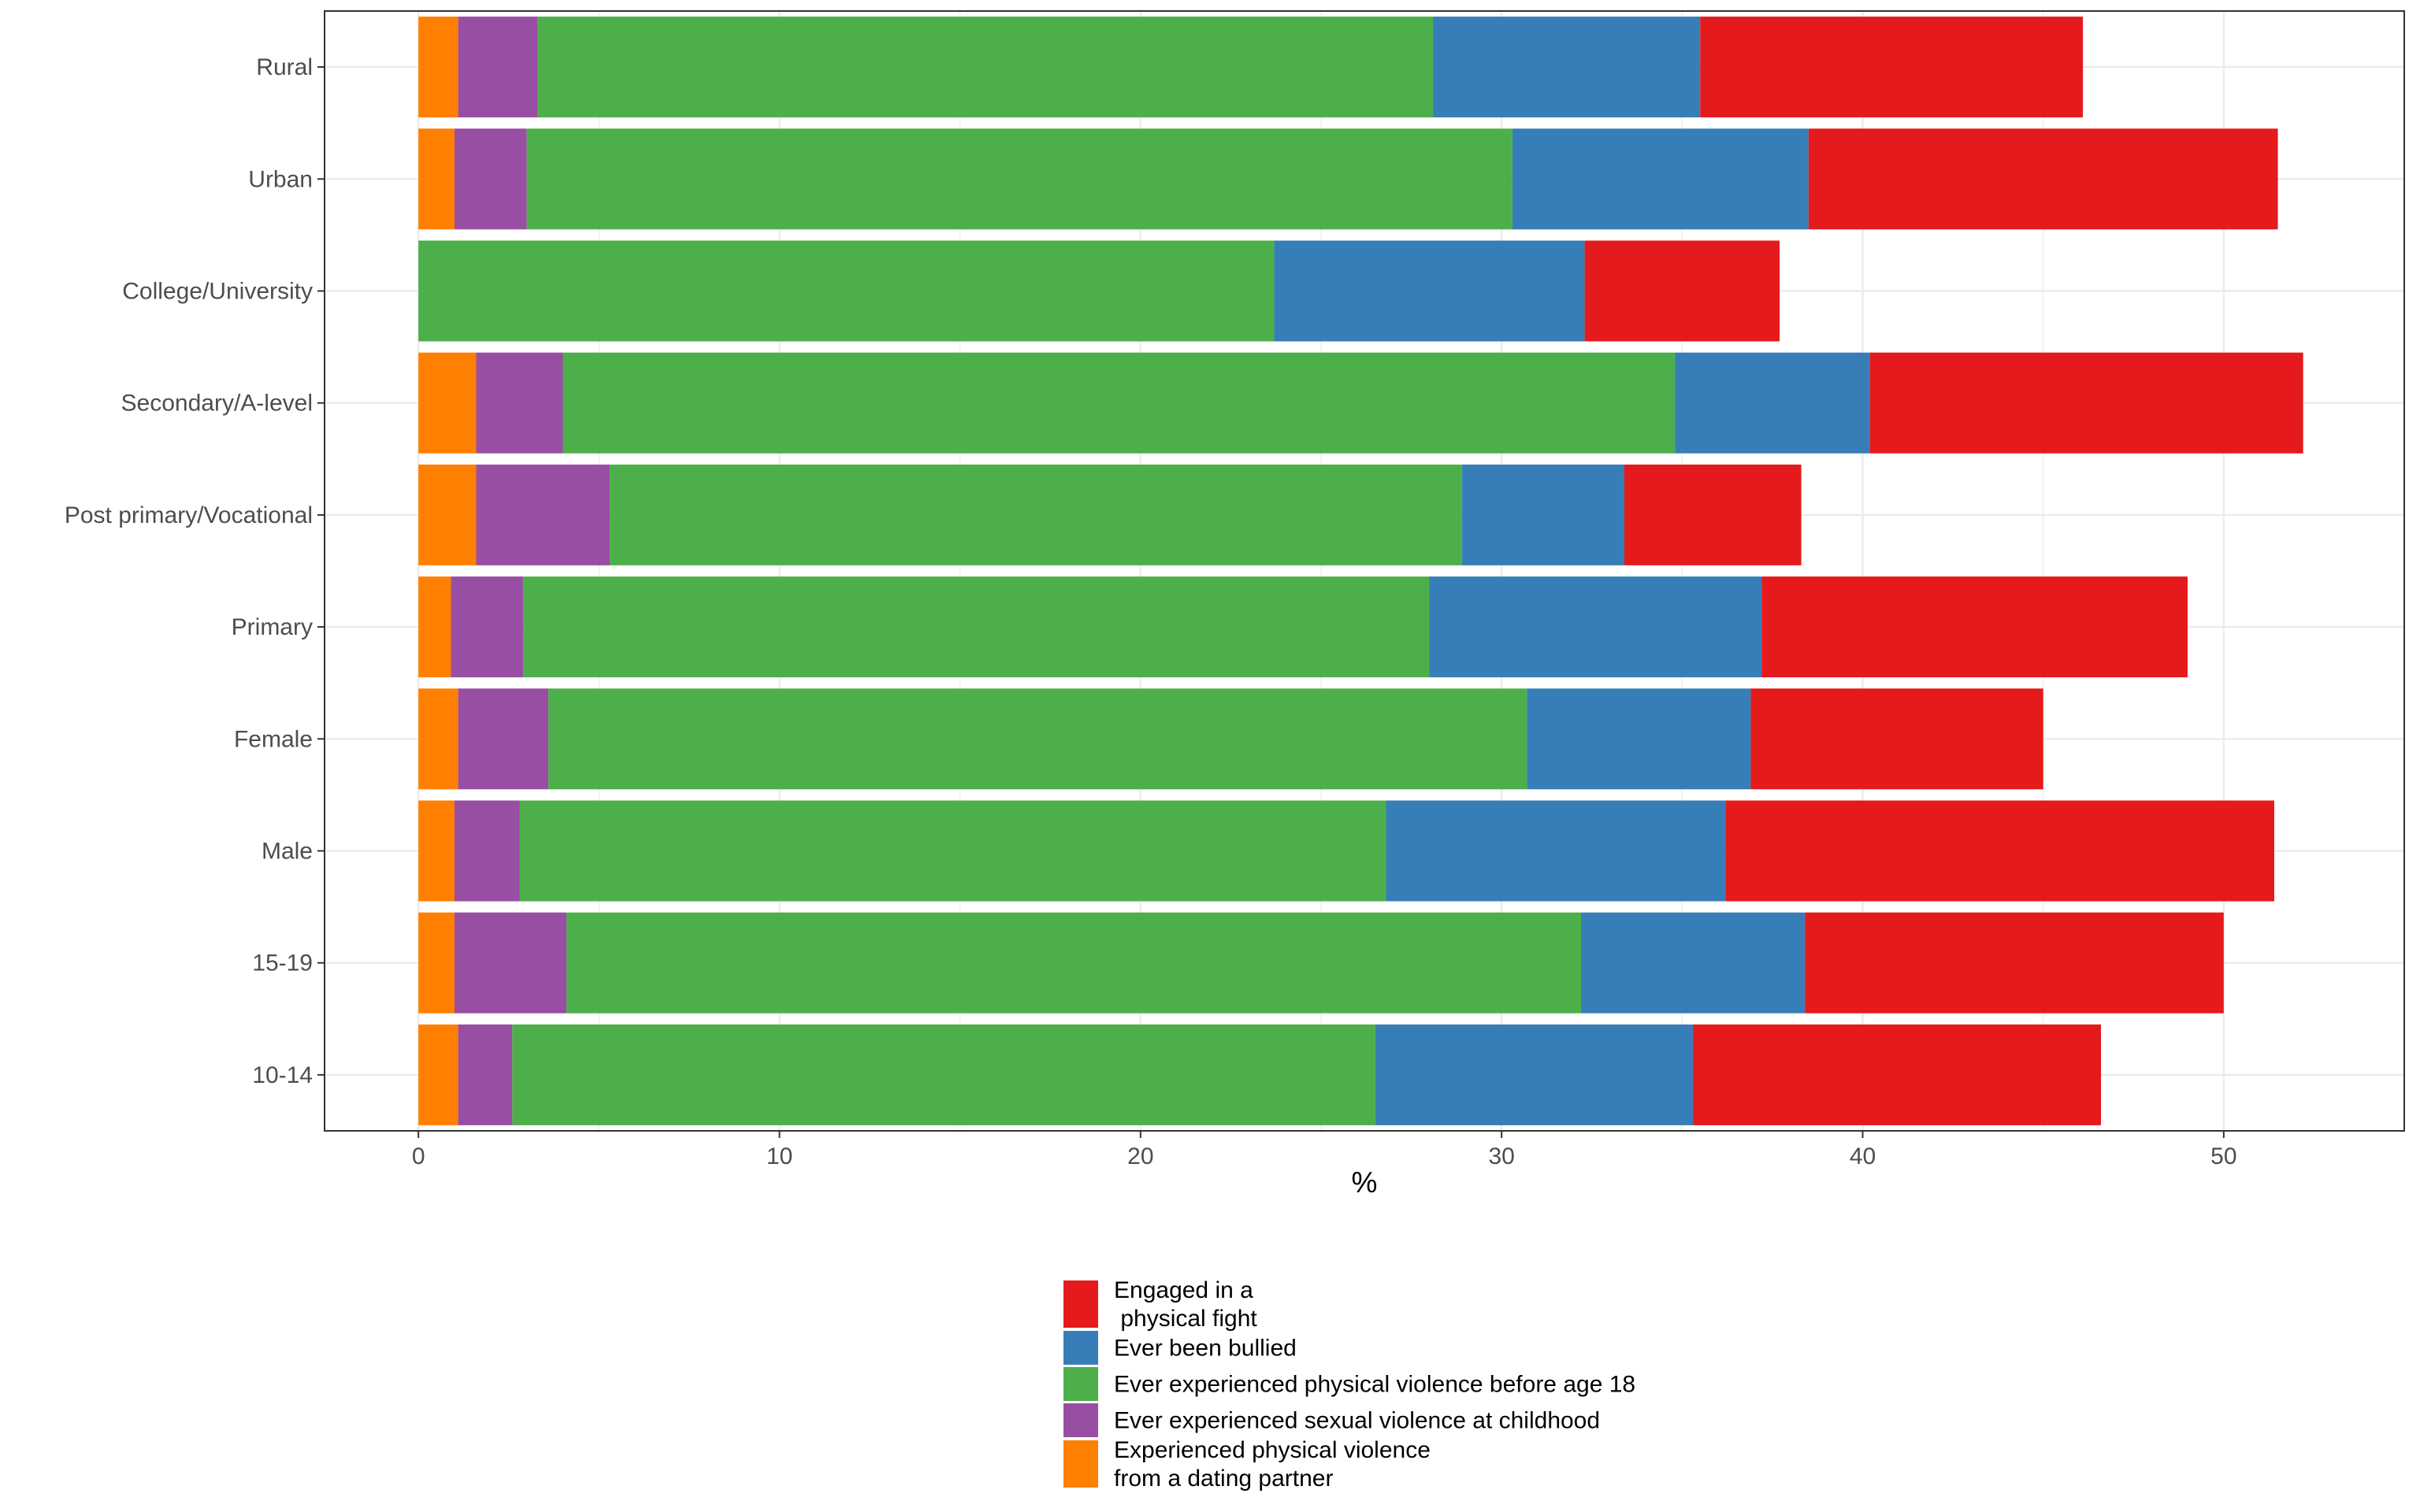 This screenshot has height=1512, width=2420. Describe the element at coordinates (273, 739) in the screenshot. I see `y-tick-label: Female` at that location.